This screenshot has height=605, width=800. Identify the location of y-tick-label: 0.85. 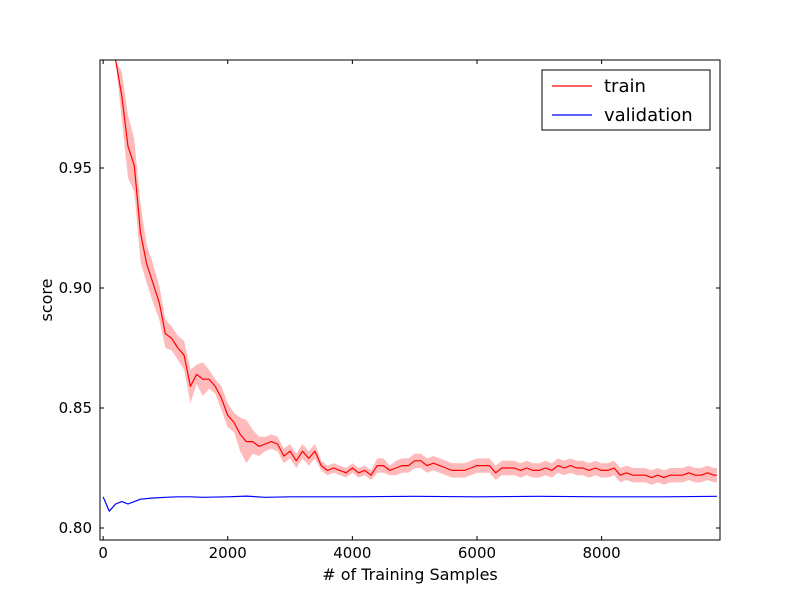
(75, 408).